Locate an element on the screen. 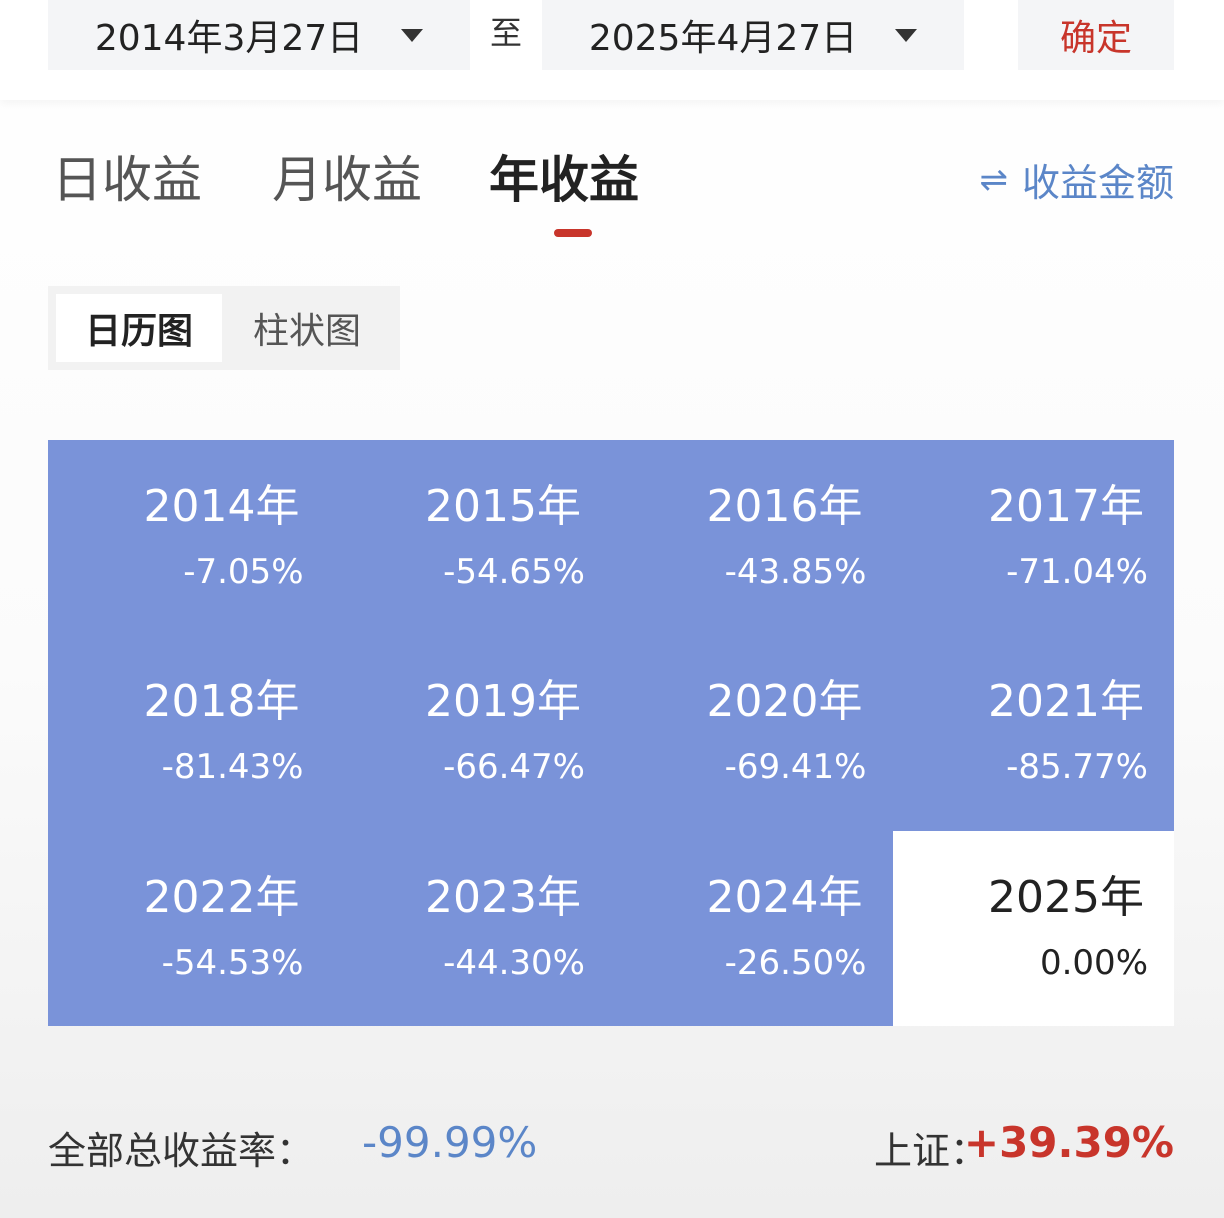  year-label: 2020年 is located at coordinates (784, 702).